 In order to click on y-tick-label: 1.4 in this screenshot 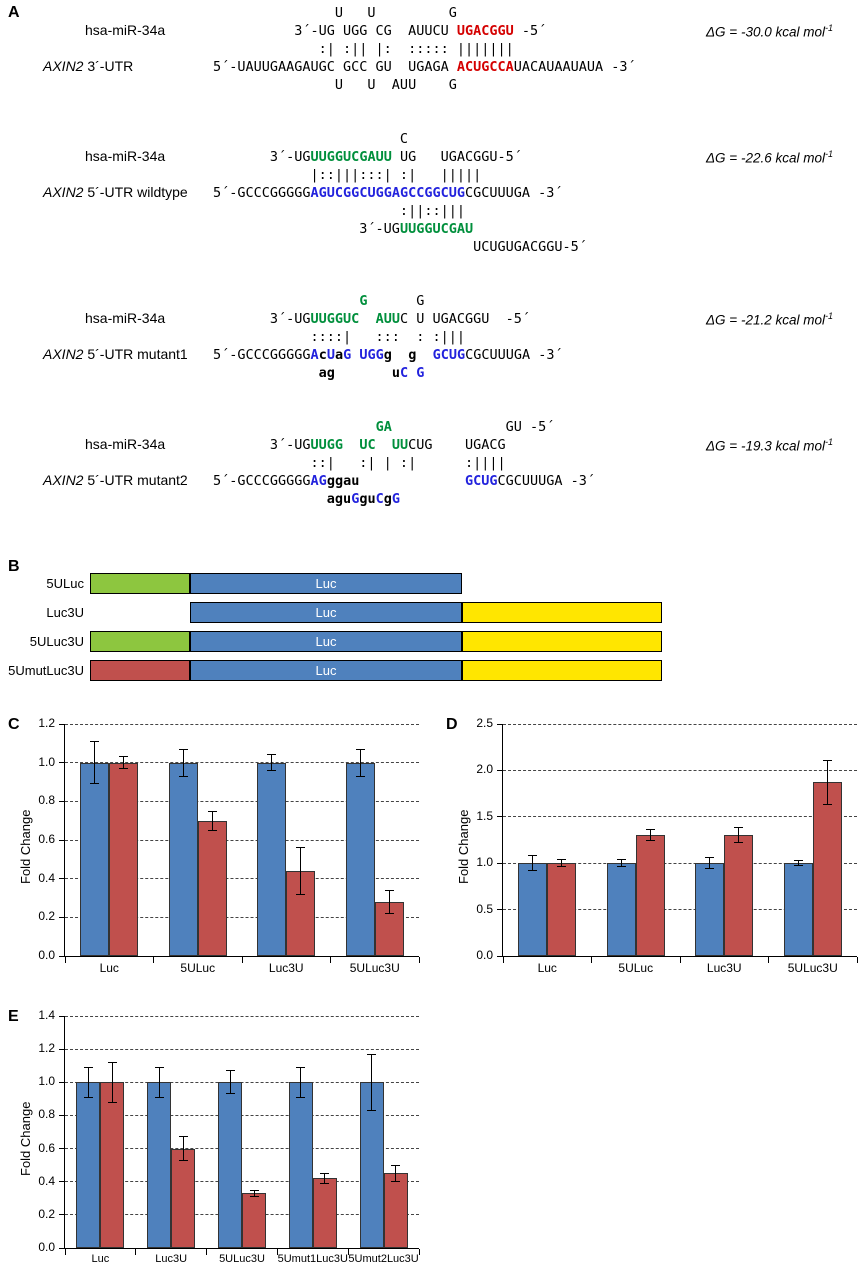, I will do `click(46, 1015)`.